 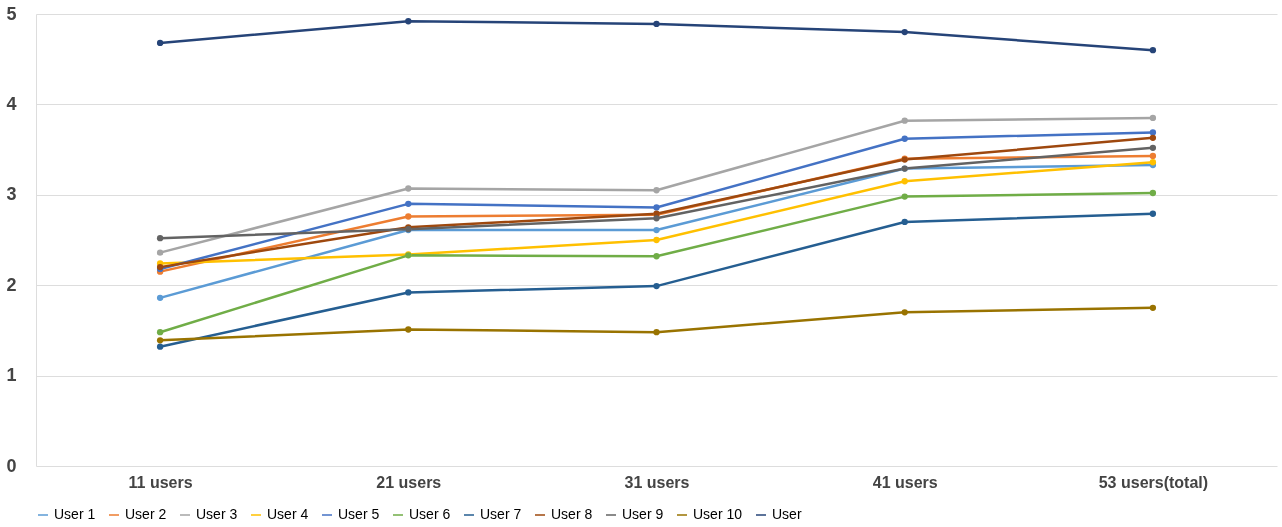 I want to click on legend-label: User 2, so click(x=146, y=514).